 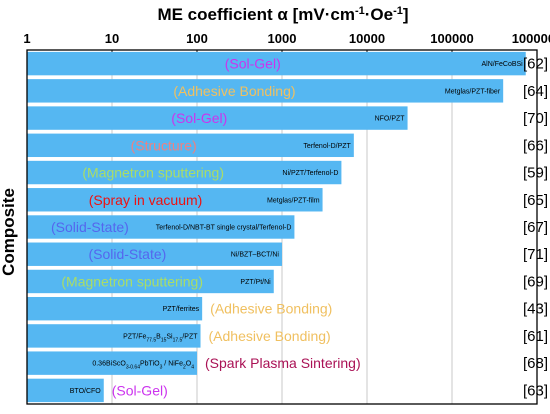 What do you see at coordinates (26, 38) in the screenshot?
I see `x-tick-label: 1` at bounding box center [26, 38].